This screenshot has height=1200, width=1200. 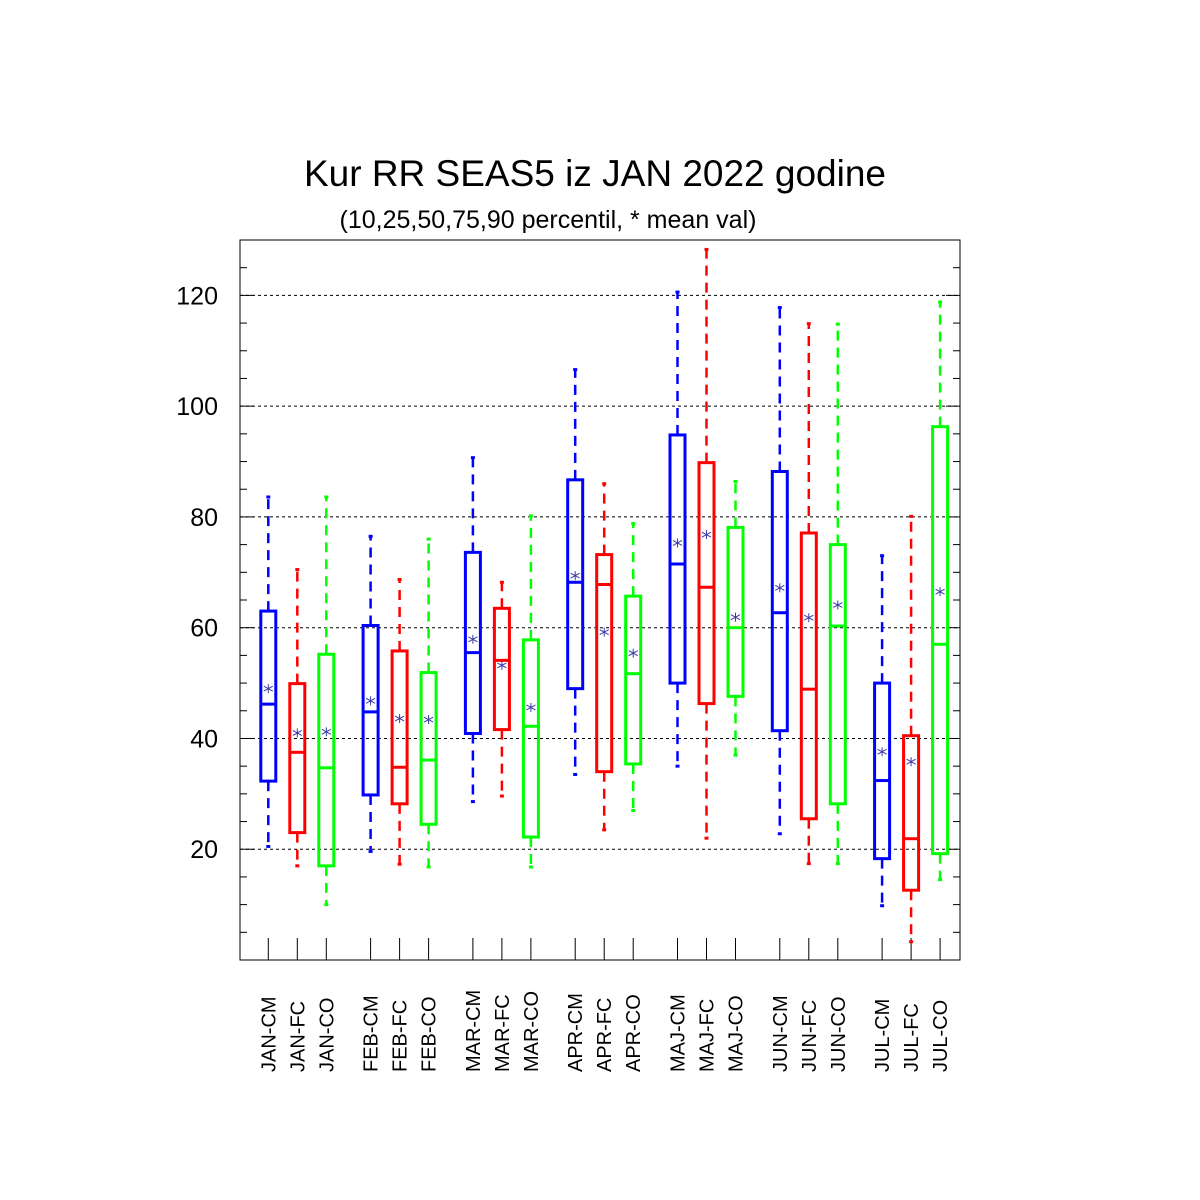 I want to click on x-tick-label: FEB-FC, so click(x=401, y=1036).